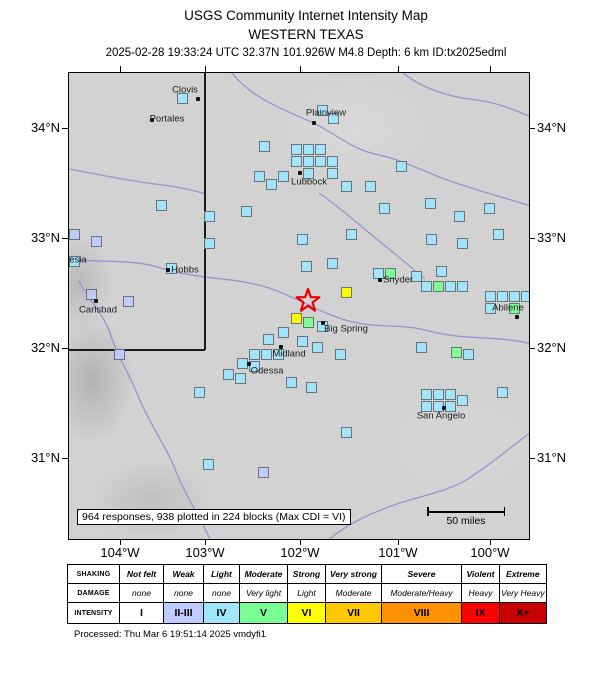 The width and height of the screenshot is (612, 684). Describe the element at coordinates (267, 371) in the screenshot. I see `city-label: Odessa` at that location.